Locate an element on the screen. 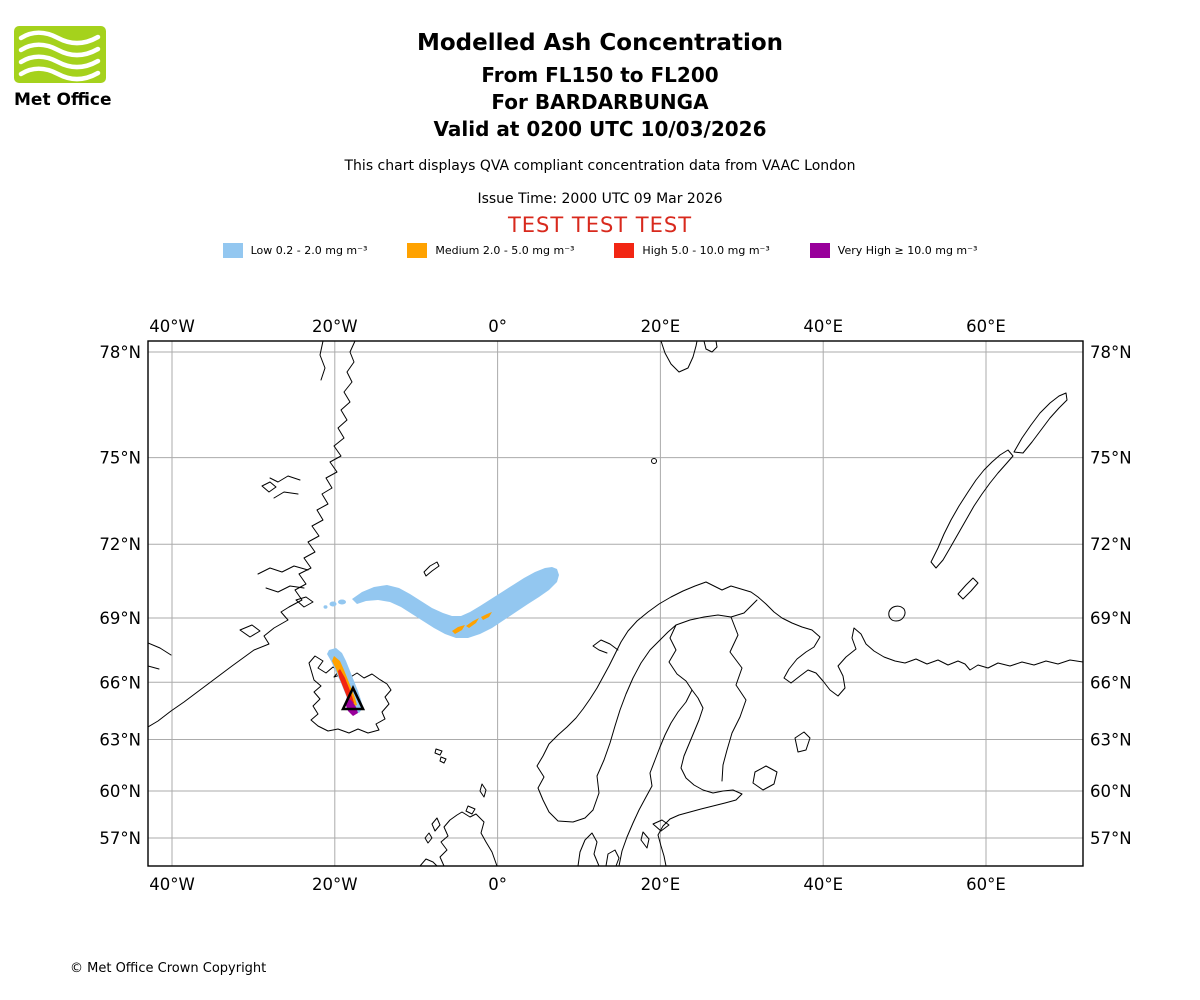 This screenshot has height=1000, width=1200. coast-scandinavia-arctic-russia is located at coordinates (809, 702).